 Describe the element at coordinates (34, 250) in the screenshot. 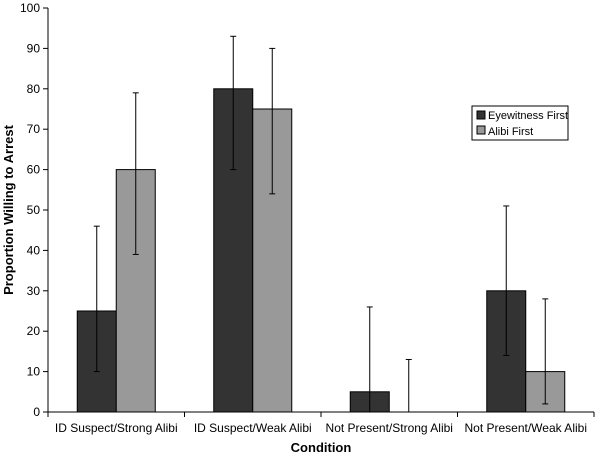

I see `y-tick-label: 40` at that location.